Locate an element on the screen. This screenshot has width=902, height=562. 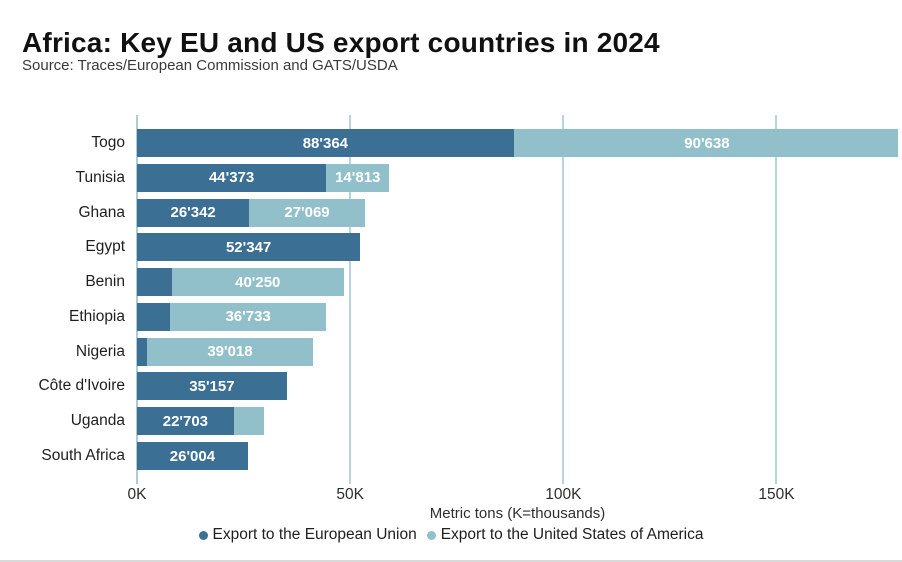
bar-value-label: 36'733 is located at coordinates (248, 317).